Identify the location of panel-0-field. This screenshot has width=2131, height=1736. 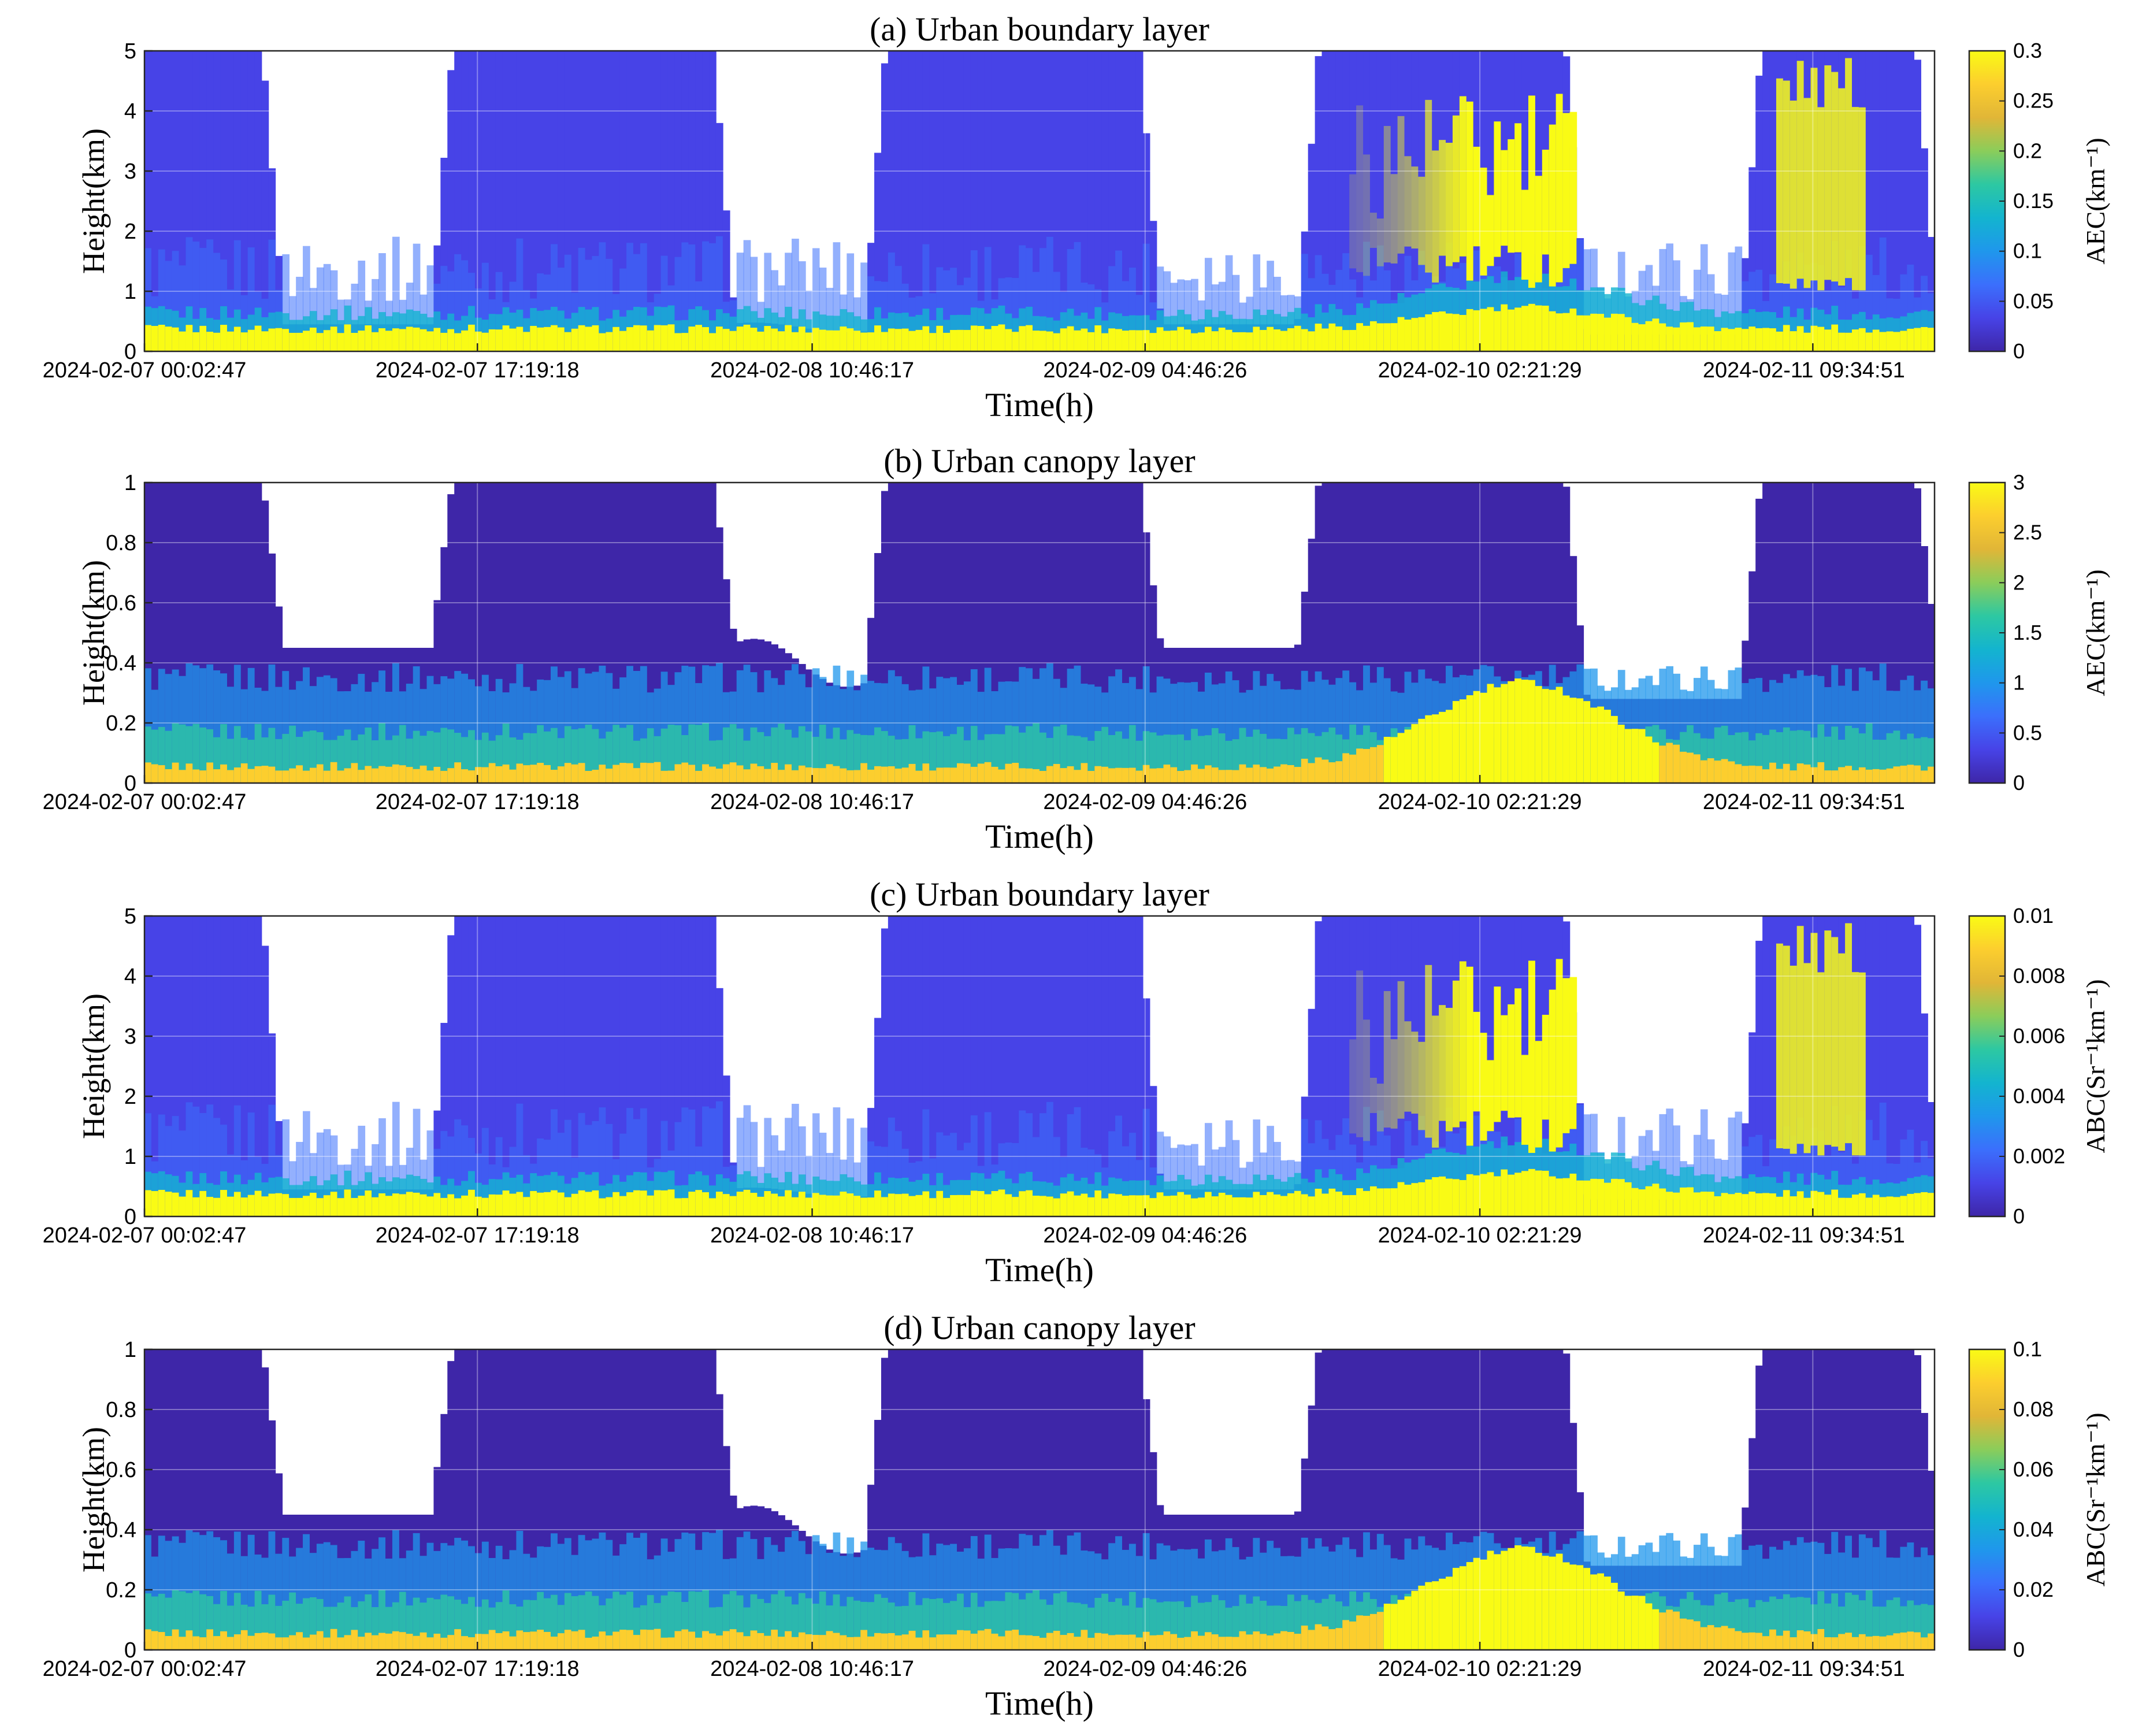
(1039, 201).